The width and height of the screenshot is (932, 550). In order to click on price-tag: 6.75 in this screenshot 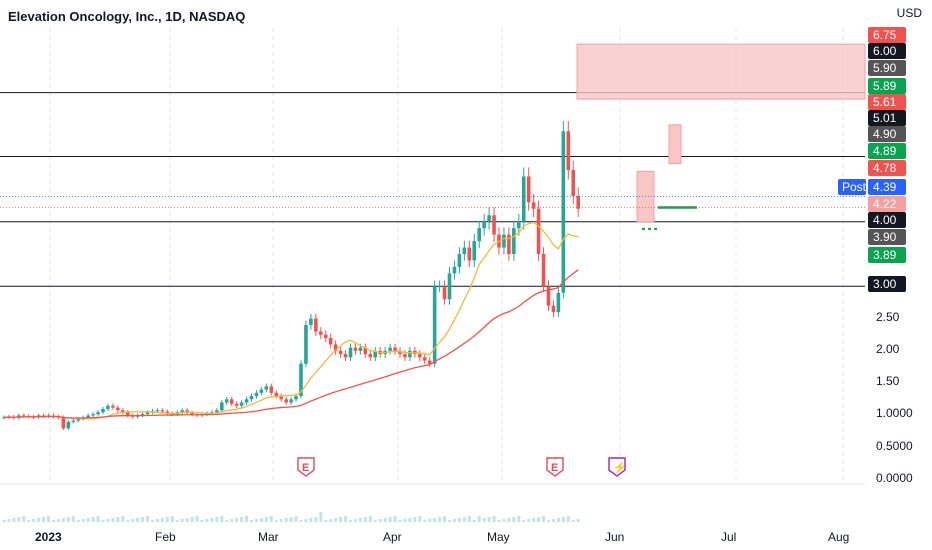, I will do `click(887, 35)`.